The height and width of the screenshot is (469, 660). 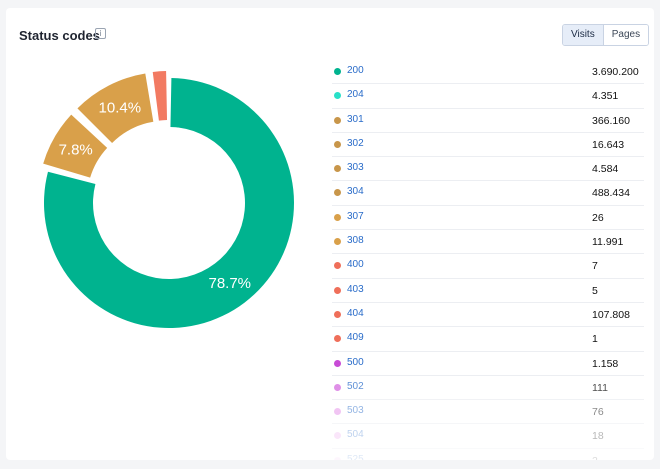 What do you see at coordinates (488, 339) in the screenshot?
I see `legend-row-409: 409 1` at bounding box center [488, 339].